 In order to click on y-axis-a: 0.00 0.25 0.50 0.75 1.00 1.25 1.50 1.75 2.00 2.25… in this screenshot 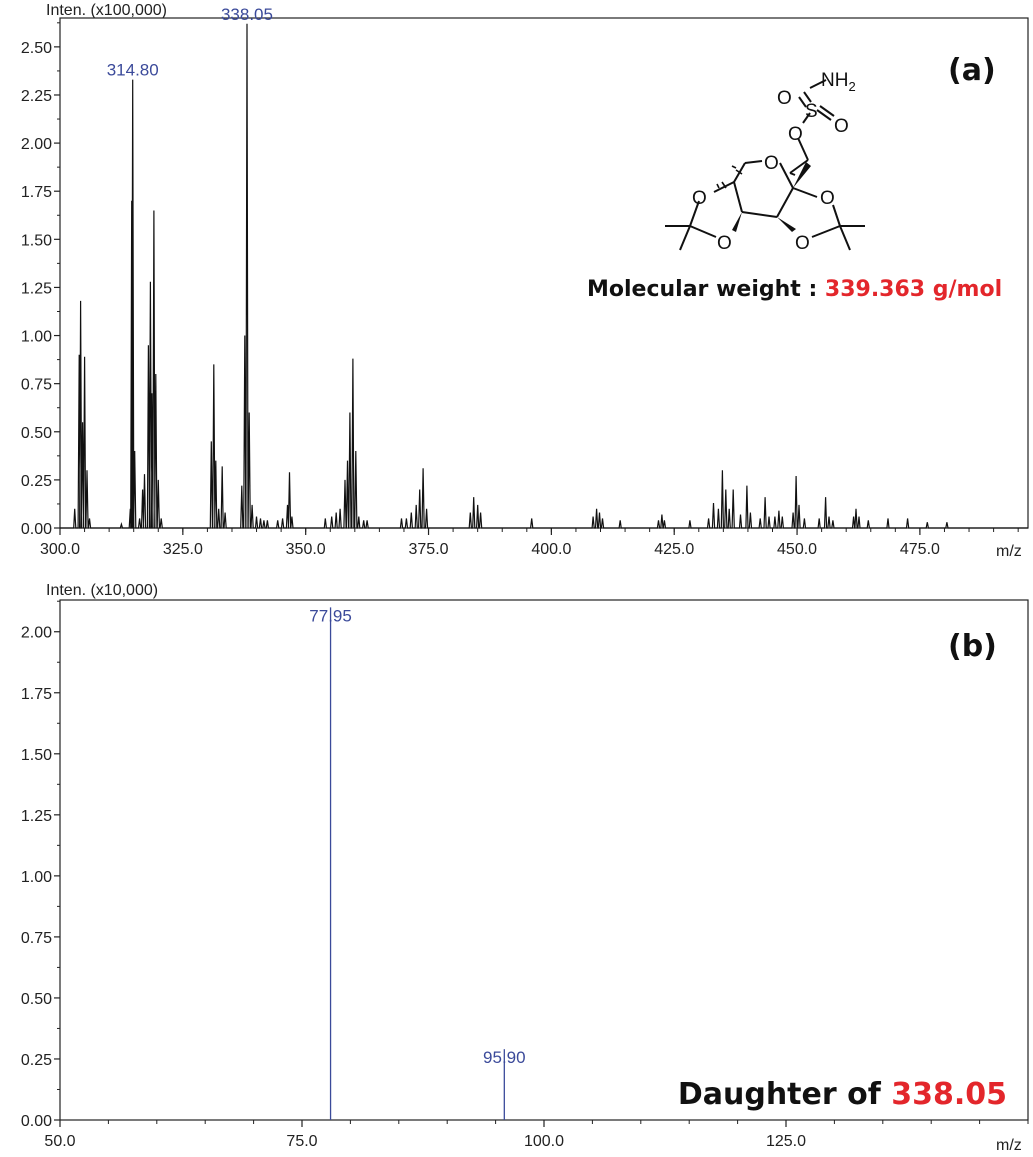, I will do `click(40, 280)`.